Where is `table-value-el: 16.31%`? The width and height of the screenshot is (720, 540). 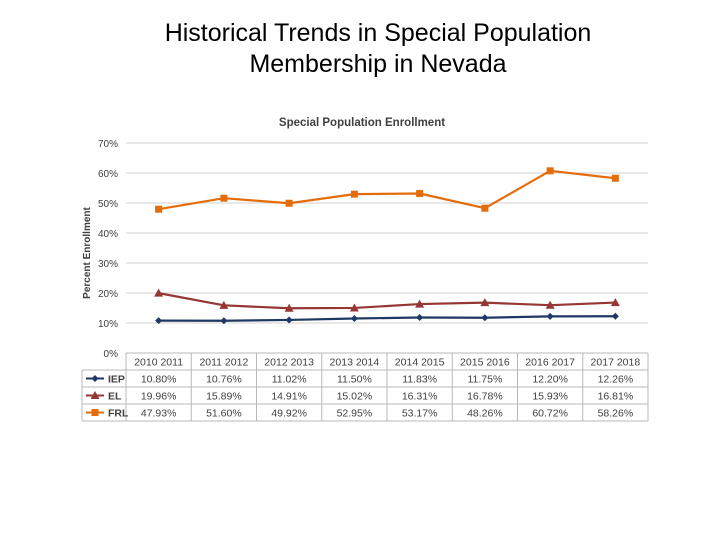 table-value-el: 16.31% is located at coordinates (420, 397).